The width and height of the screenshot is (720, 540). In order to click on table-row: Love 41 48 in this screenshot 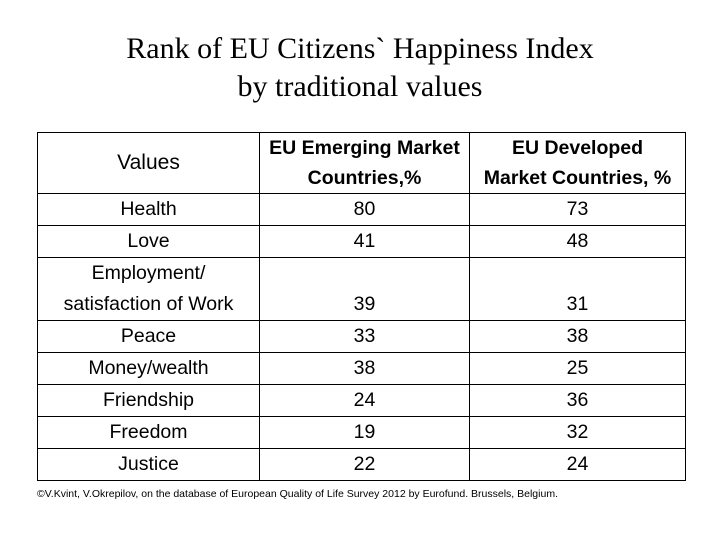, I will do `click(361, 241)`.